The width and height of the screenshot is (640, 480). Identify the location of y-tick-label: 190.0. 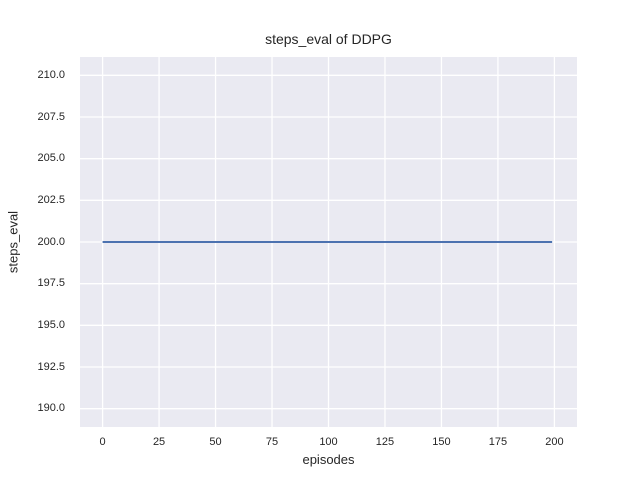
(51, 408).